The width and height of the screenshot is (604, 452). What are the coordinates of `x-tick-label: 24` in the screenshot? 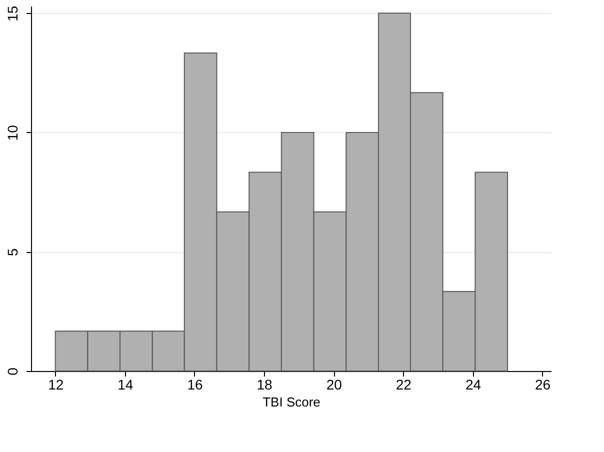 It's located at (473, 384).